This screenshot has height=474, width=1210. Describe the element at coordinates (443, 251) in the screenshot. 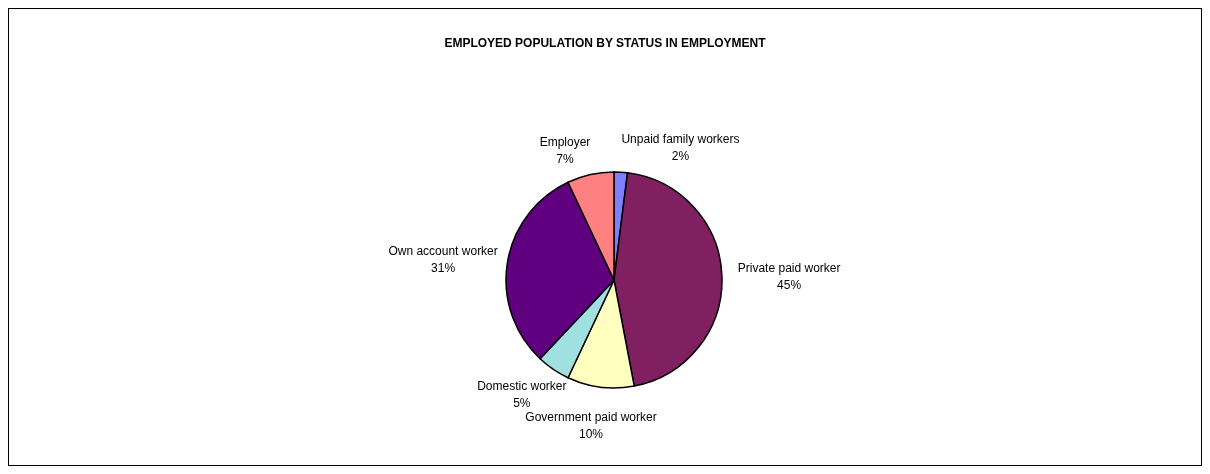

I see `slice-label: Own account worker` at that location.